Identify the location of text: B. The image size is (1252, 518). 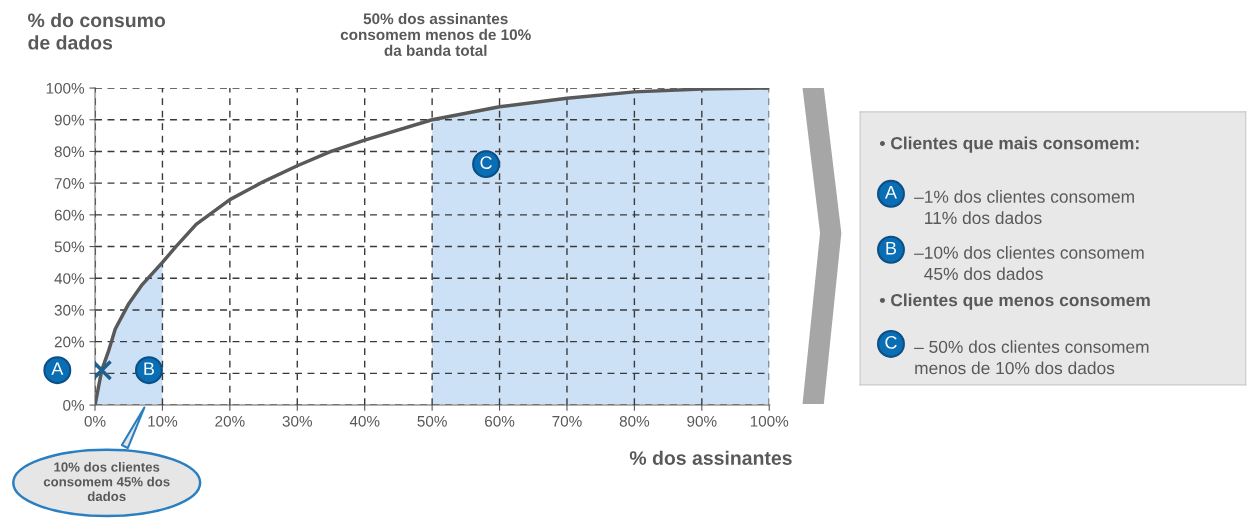
(891, 248).